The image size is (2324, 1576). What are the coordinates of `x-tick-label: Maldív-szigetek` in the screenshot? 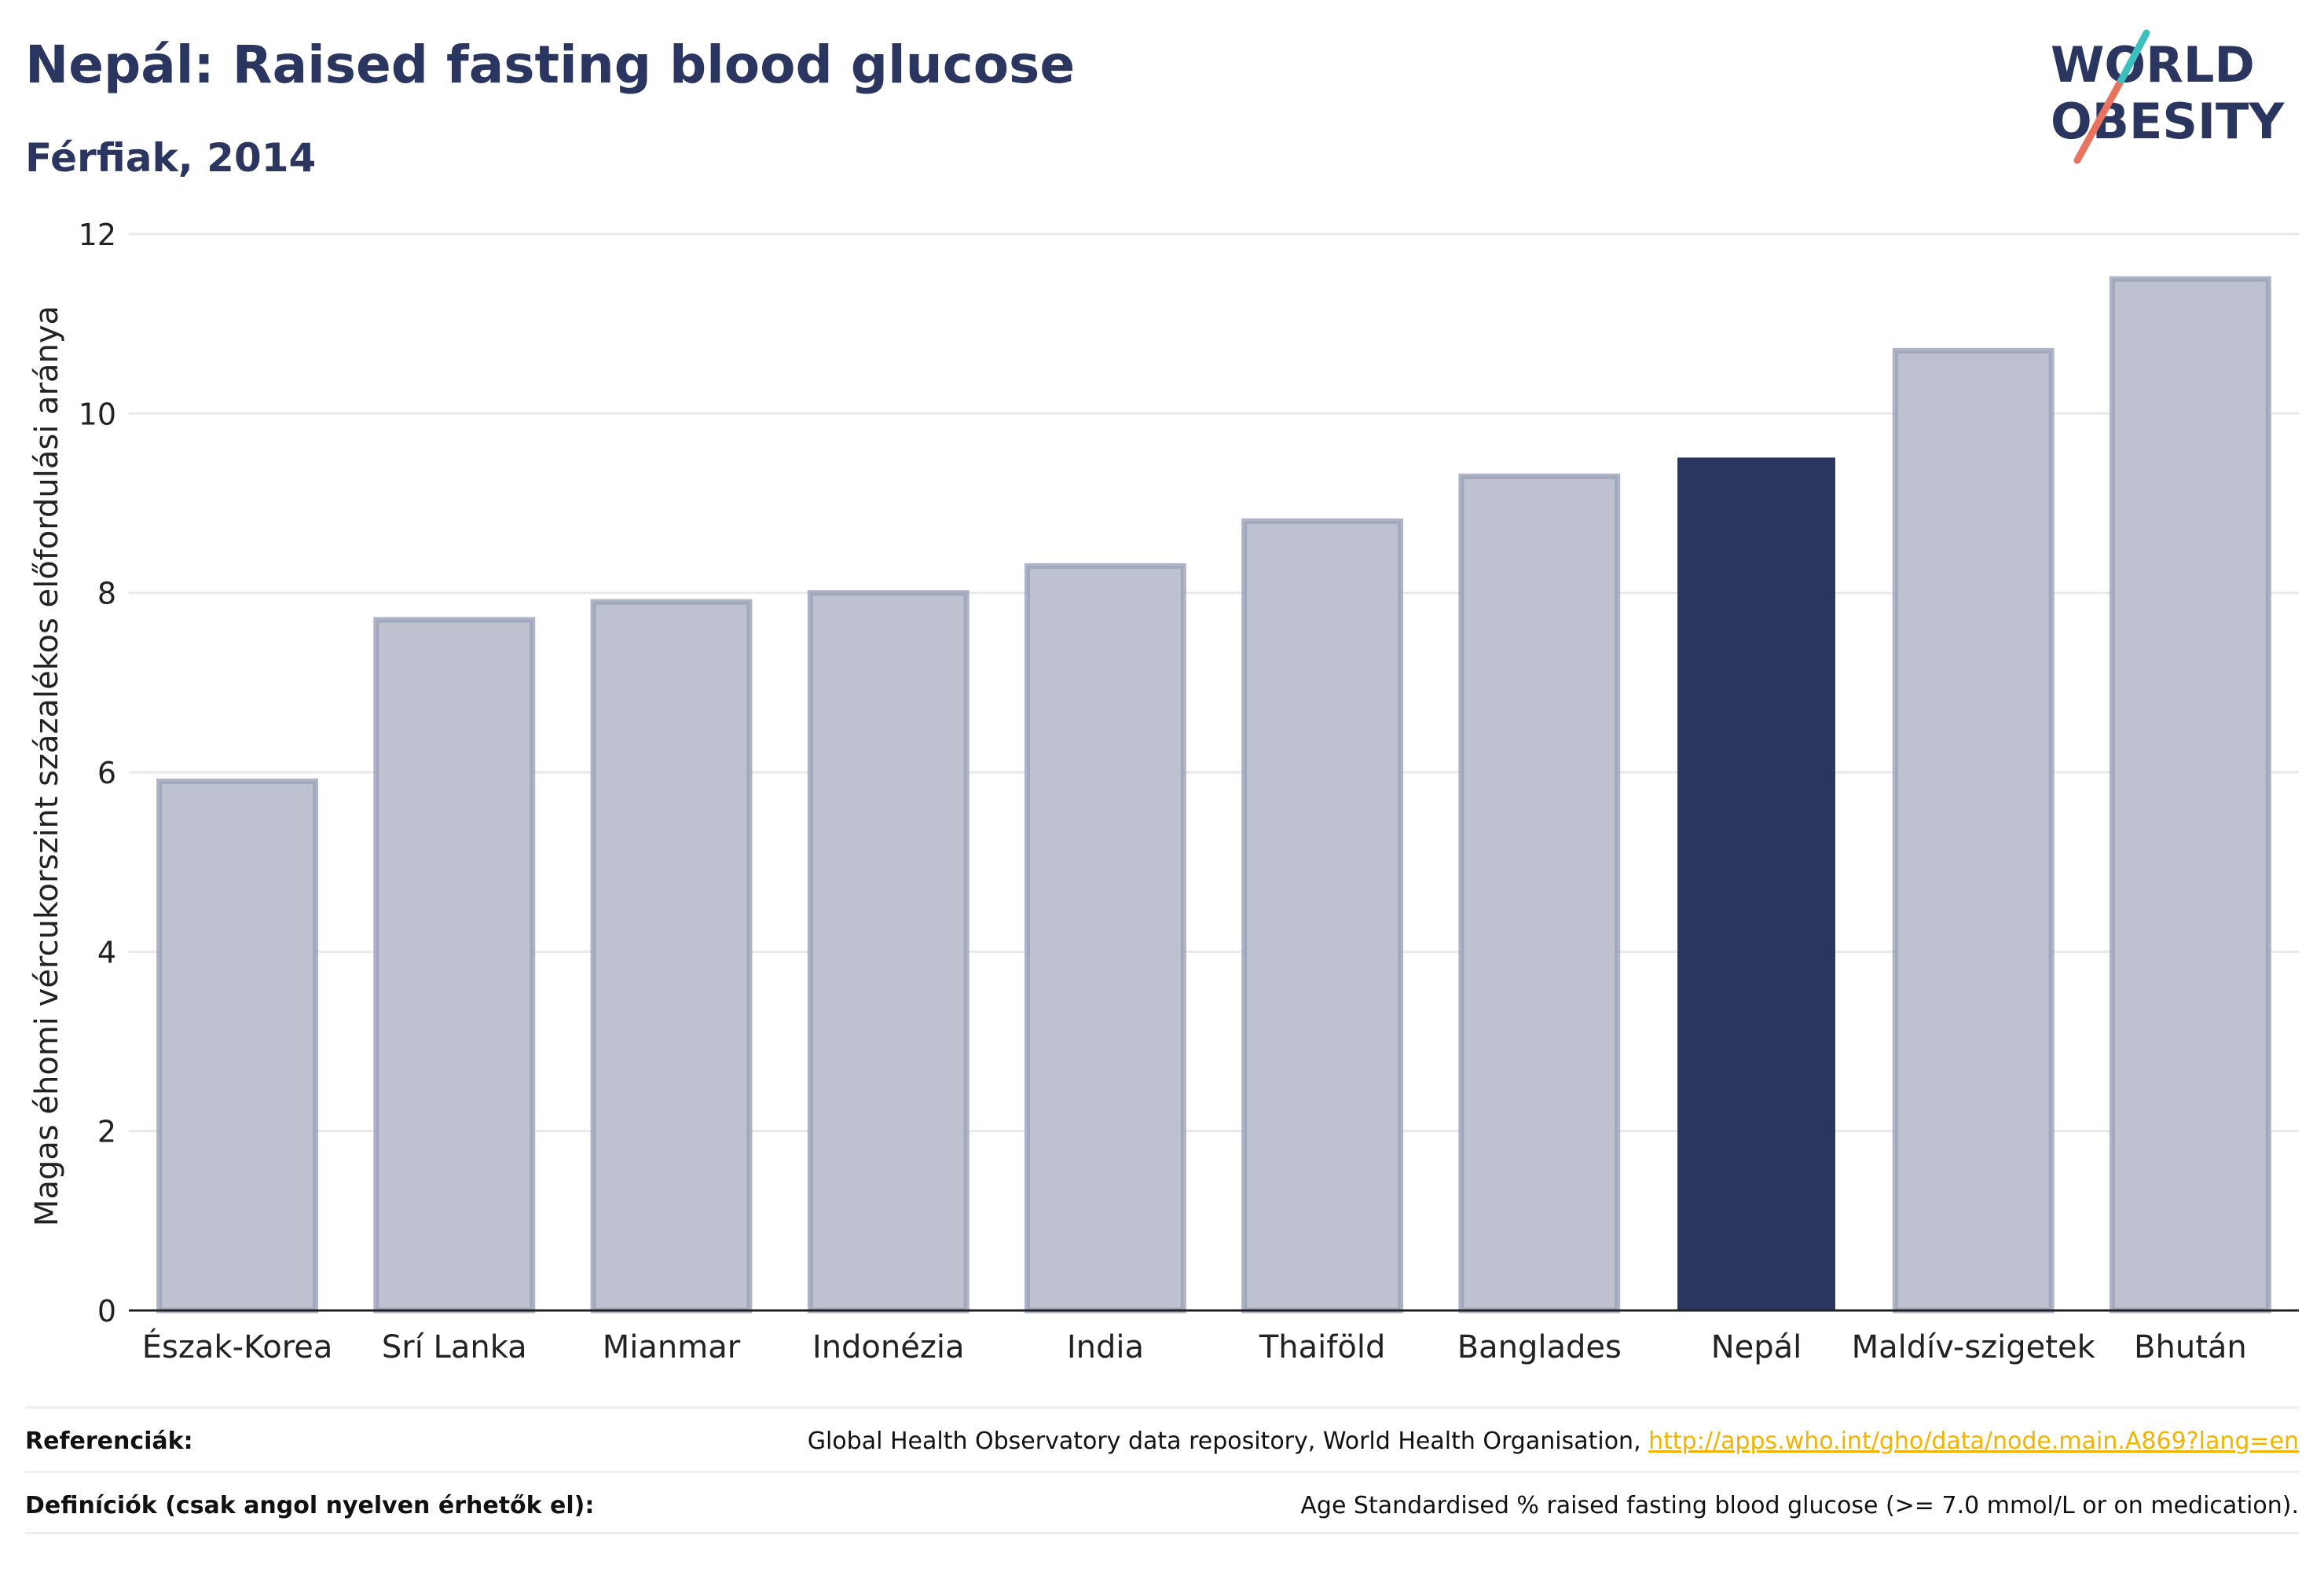 It's located at (1974, 1347).